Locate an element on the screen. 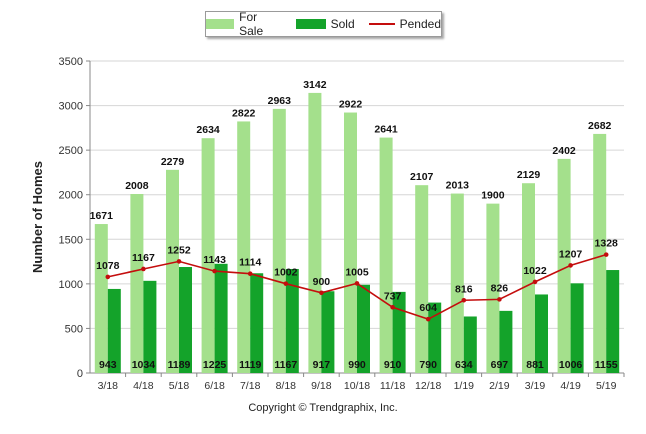 This screenshot has width=646, height=434. data-label-for-sale: 1671 is located at coordinates (102, 216).